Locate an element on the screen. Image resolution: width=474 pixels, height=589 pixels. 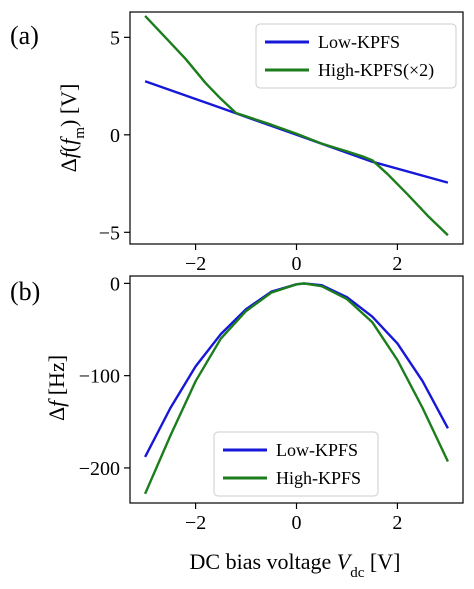
x-tick-label-b-1: 0 is located at coordinates (297, 523).